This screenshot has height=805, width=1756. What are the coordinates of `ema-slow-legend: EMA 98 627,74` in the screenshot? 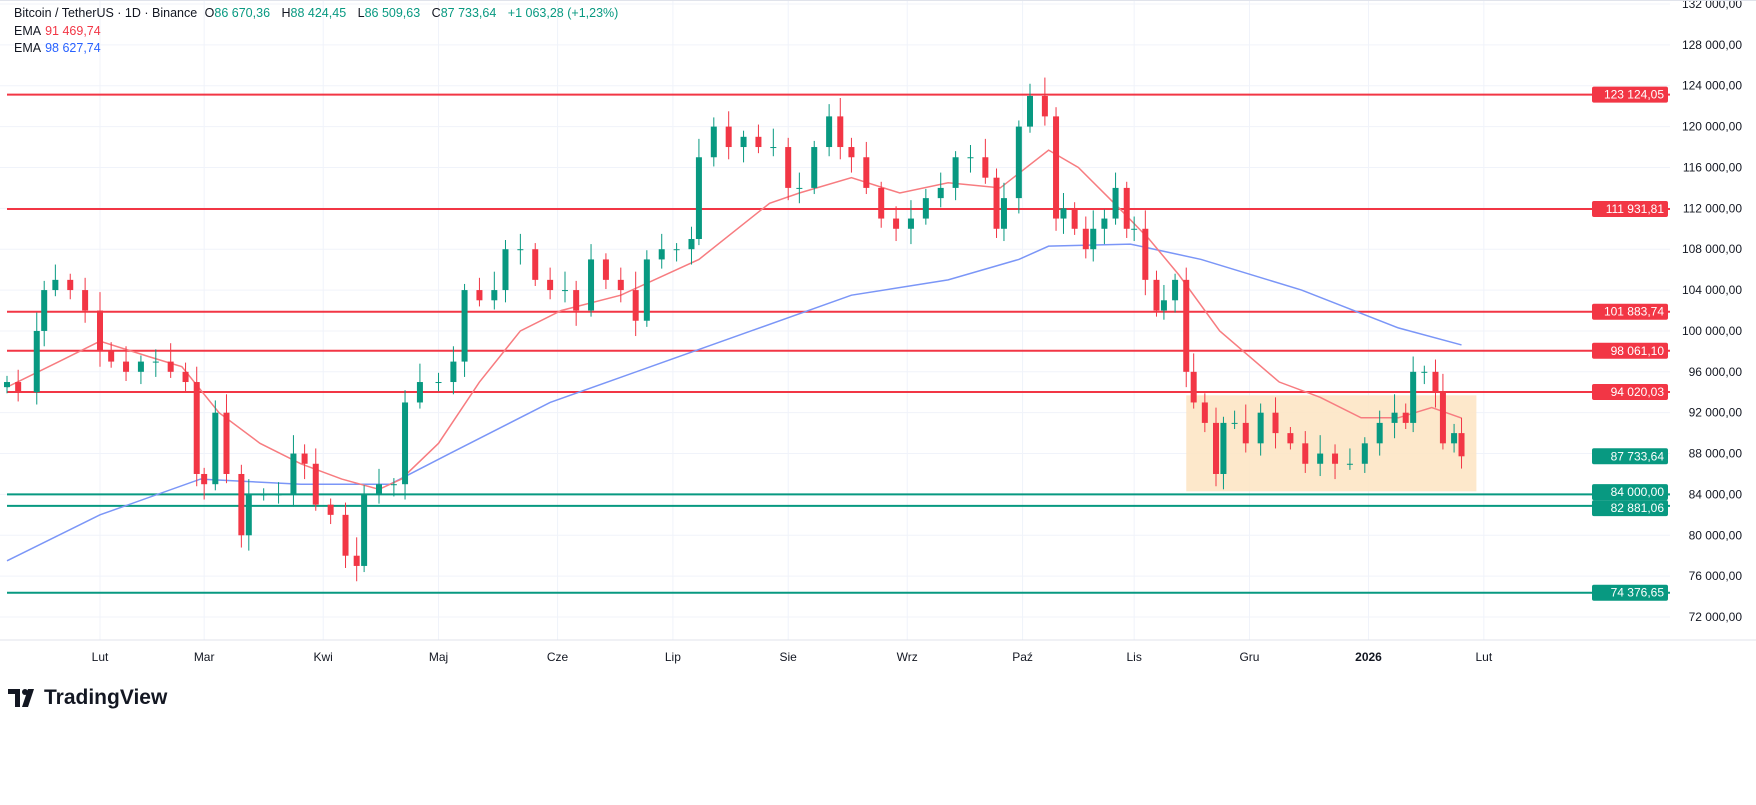 It's located at (59, 48).